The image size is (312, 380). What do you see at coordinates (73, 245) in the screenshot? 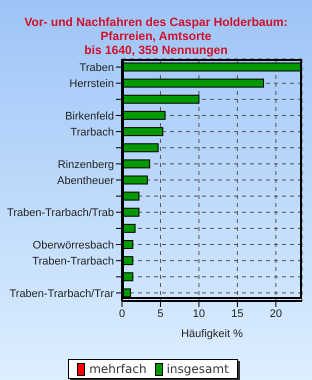
I see `y-tick-label: Oberwörresbach` at bounding box center [73, 245].